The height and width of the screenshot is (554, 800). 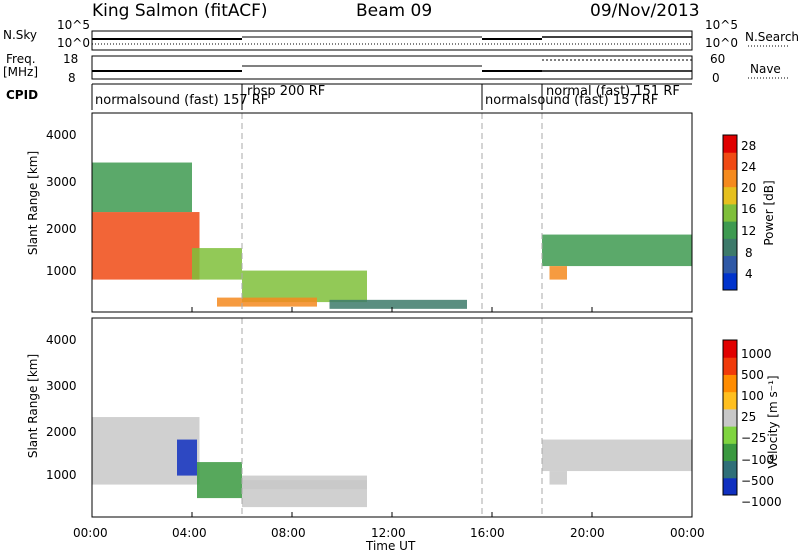 What do you see at coordinates (388, 533) in the screenshot?
I see `x-tick: 12:00` at bounding box center [388, 533].